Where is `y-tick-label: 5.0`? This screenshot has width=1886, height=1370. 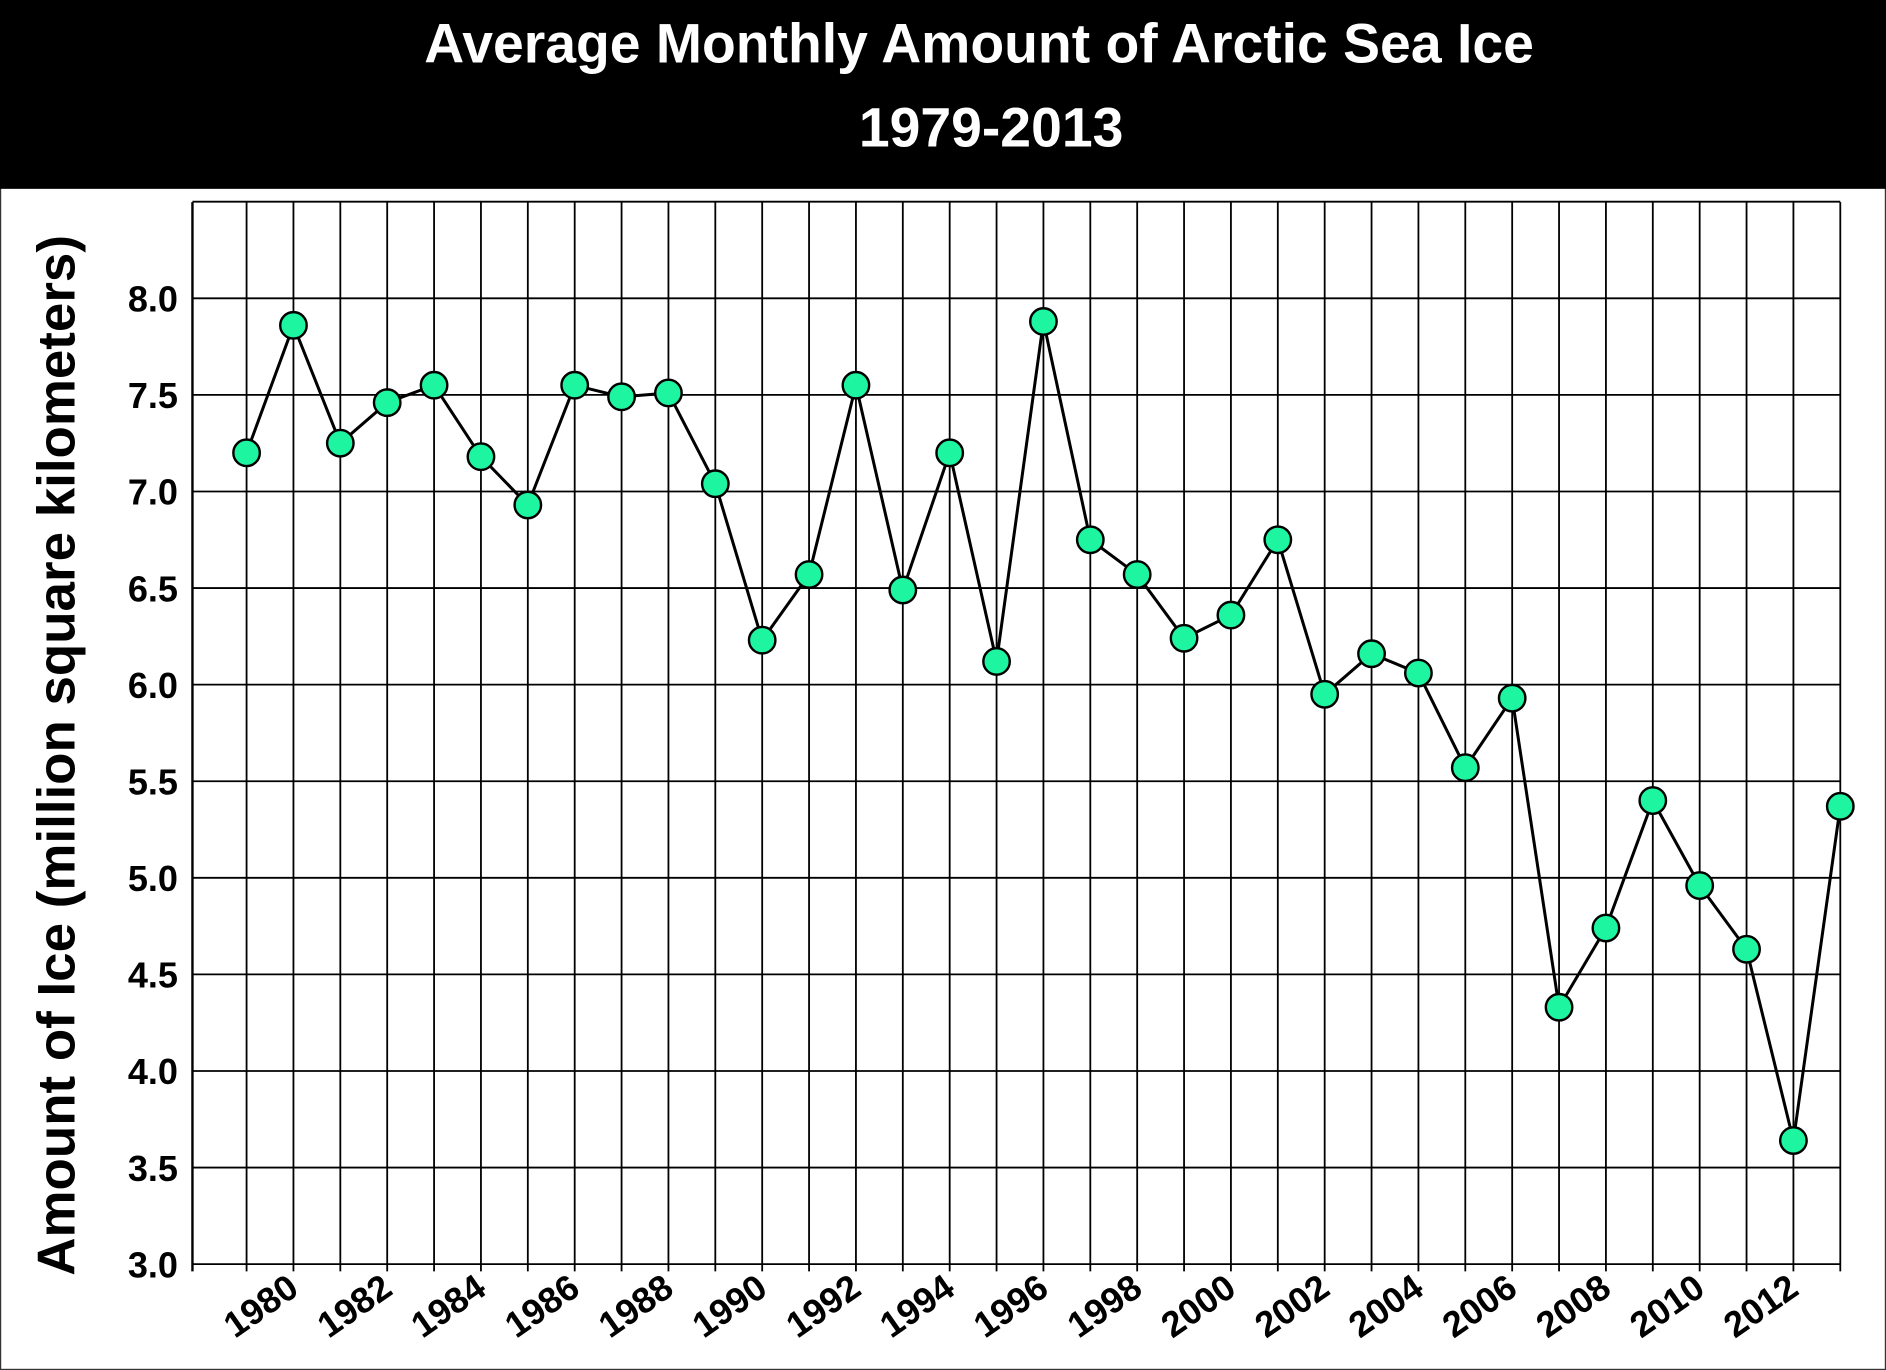
y-tick-label: 5.0 is located at coordinates (153, 878).